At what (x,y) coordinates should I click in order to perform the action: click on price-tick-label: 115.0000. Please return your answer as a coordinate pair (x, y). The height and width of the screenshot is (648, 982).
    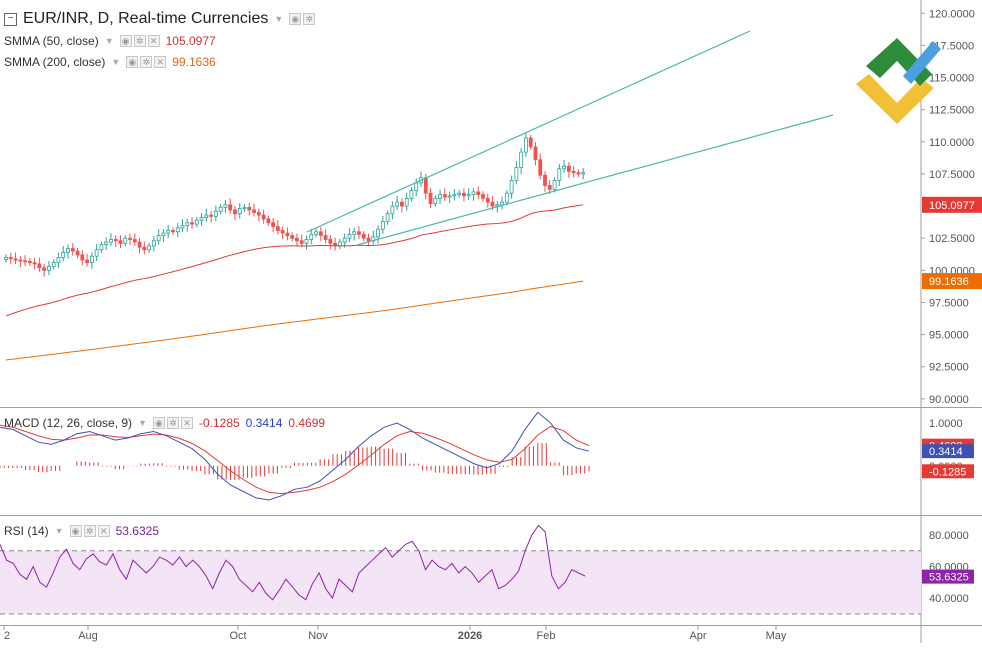
    Looking at the image, I should click on (951, 79).